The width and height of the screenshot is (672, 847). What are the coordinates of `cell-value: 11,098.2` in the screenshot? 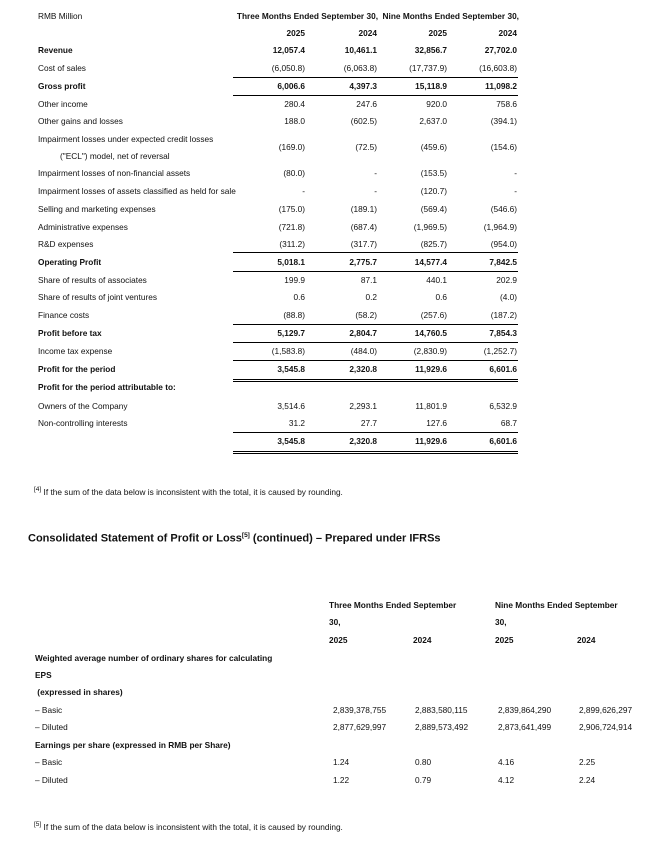 It's located at (501, 86).